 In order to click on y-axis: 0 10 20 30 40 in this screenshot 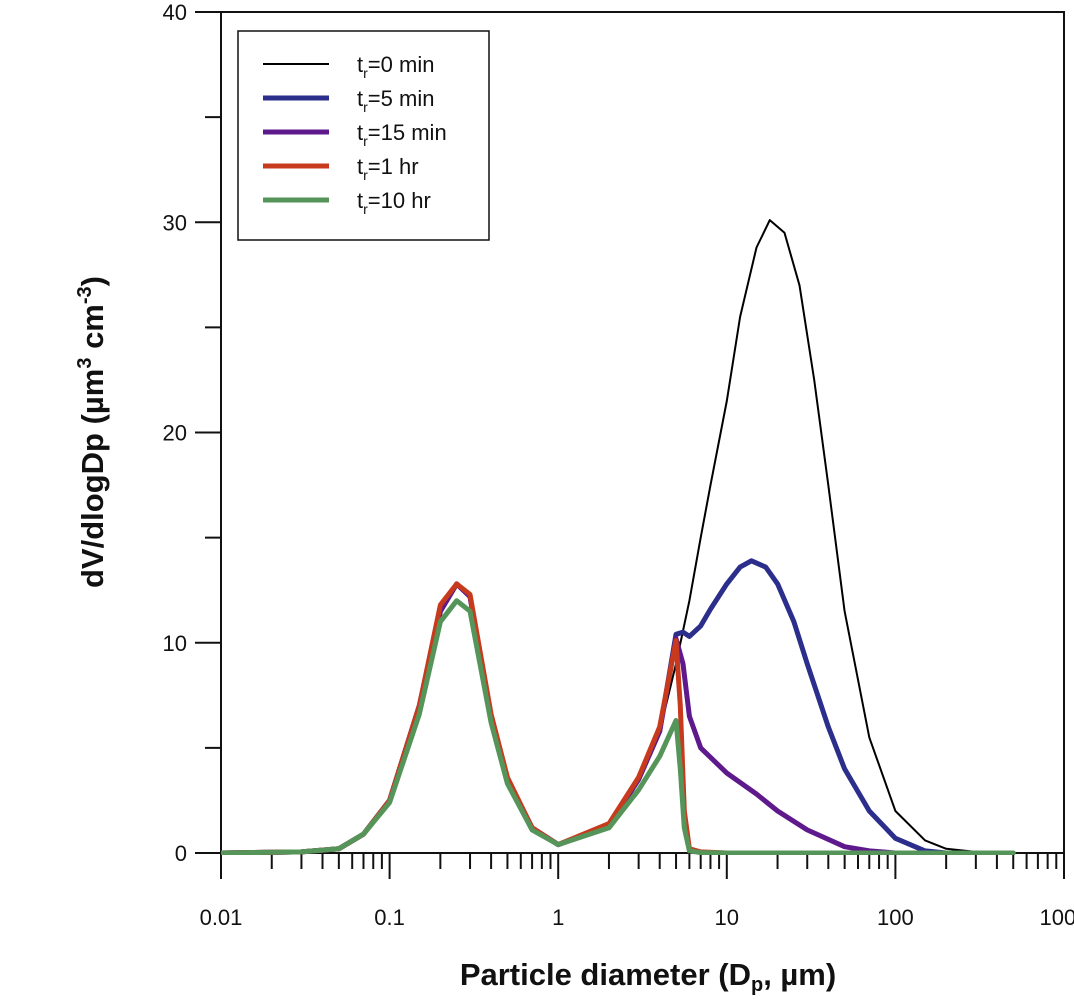, I will do `click(192, 433)`.